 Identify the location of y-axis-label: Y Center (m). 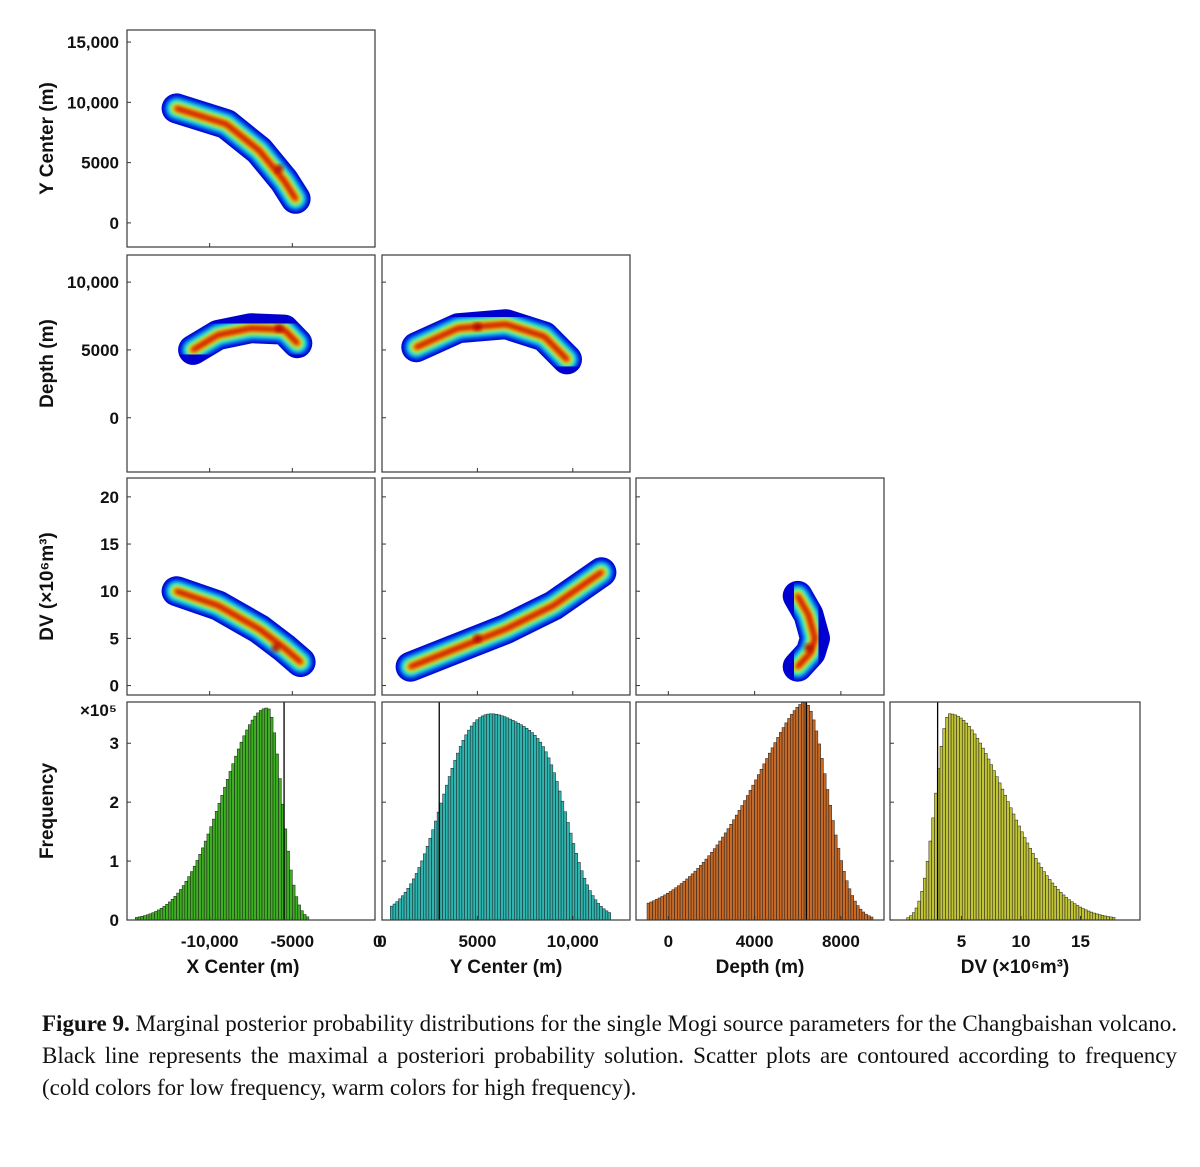
(47, 138).